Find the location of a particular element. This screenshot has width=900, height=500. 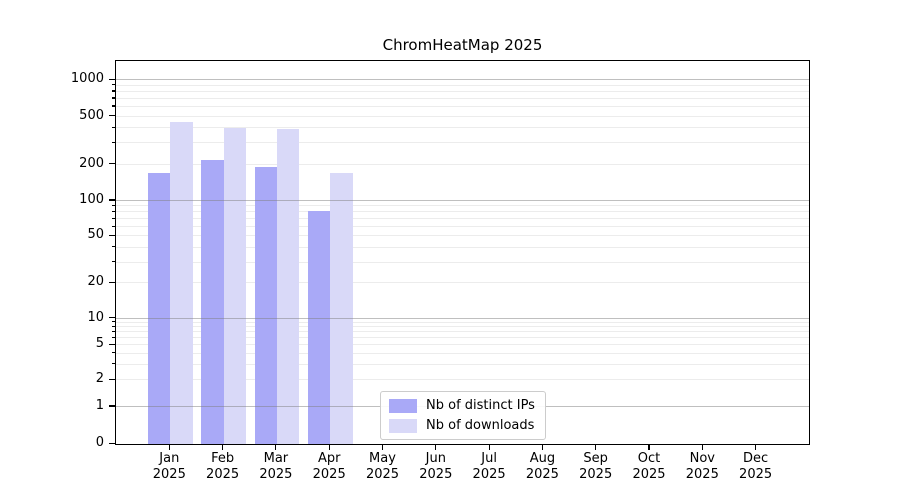

x-tick-label: Mar 2025 is located at coordinates (276, 466).